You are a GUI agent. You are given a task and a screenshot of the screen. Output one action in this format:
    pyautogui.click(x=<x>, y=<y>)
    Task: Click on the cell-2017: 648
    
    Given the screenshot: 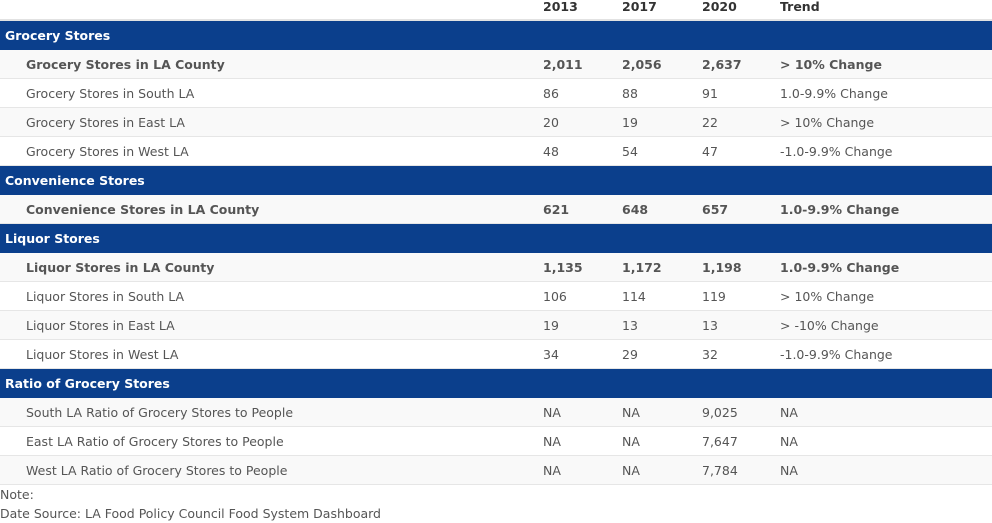 What is the action you would take?
    pyautogui.click(x=635, y=209)
    